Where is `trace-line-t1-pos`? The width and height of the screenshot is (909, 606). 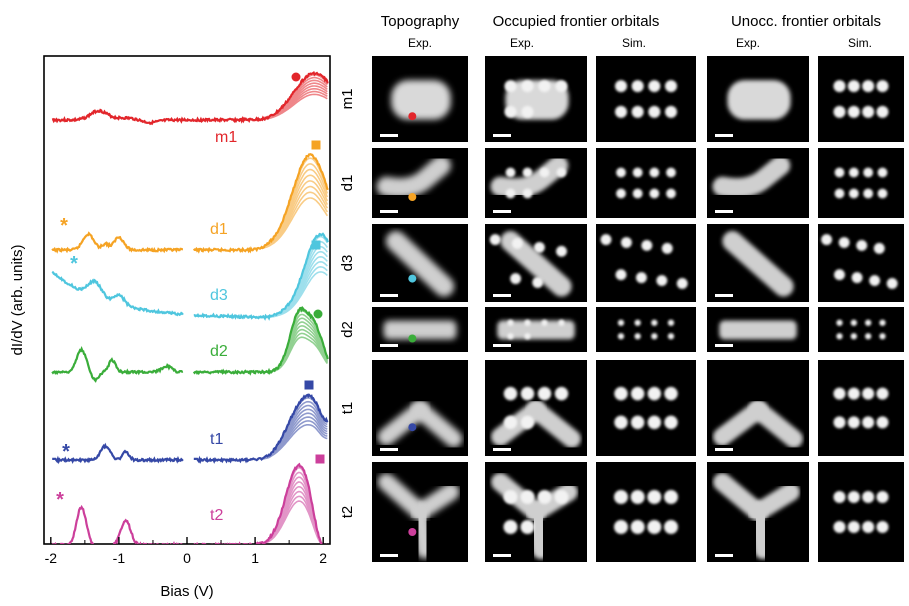 trace-line-t1-pos is located at coordinates (261, 429).